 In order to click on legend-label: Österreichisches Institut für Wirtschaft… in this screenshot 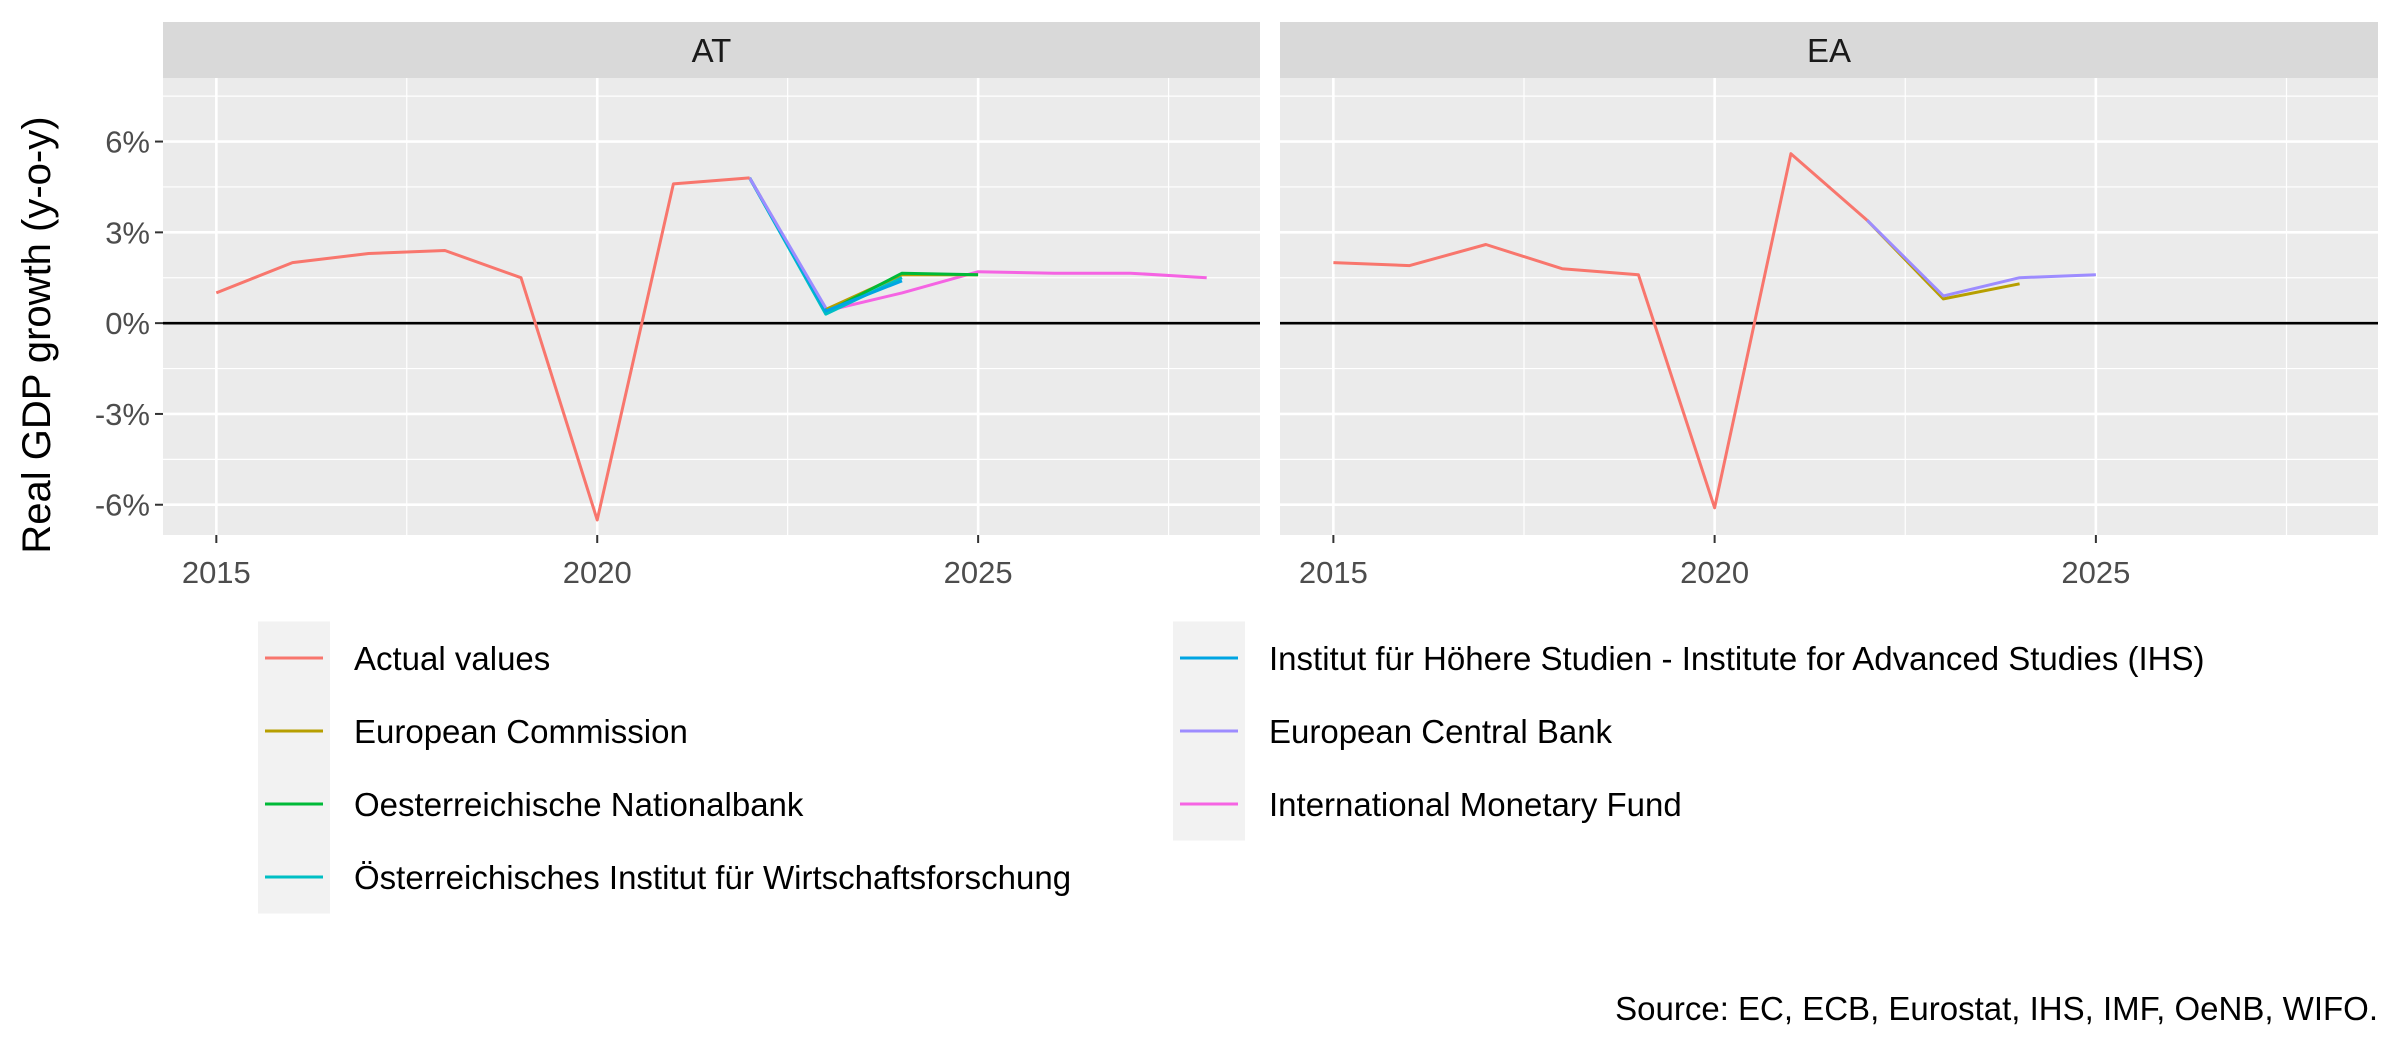, I will do `click(712, 877)`.